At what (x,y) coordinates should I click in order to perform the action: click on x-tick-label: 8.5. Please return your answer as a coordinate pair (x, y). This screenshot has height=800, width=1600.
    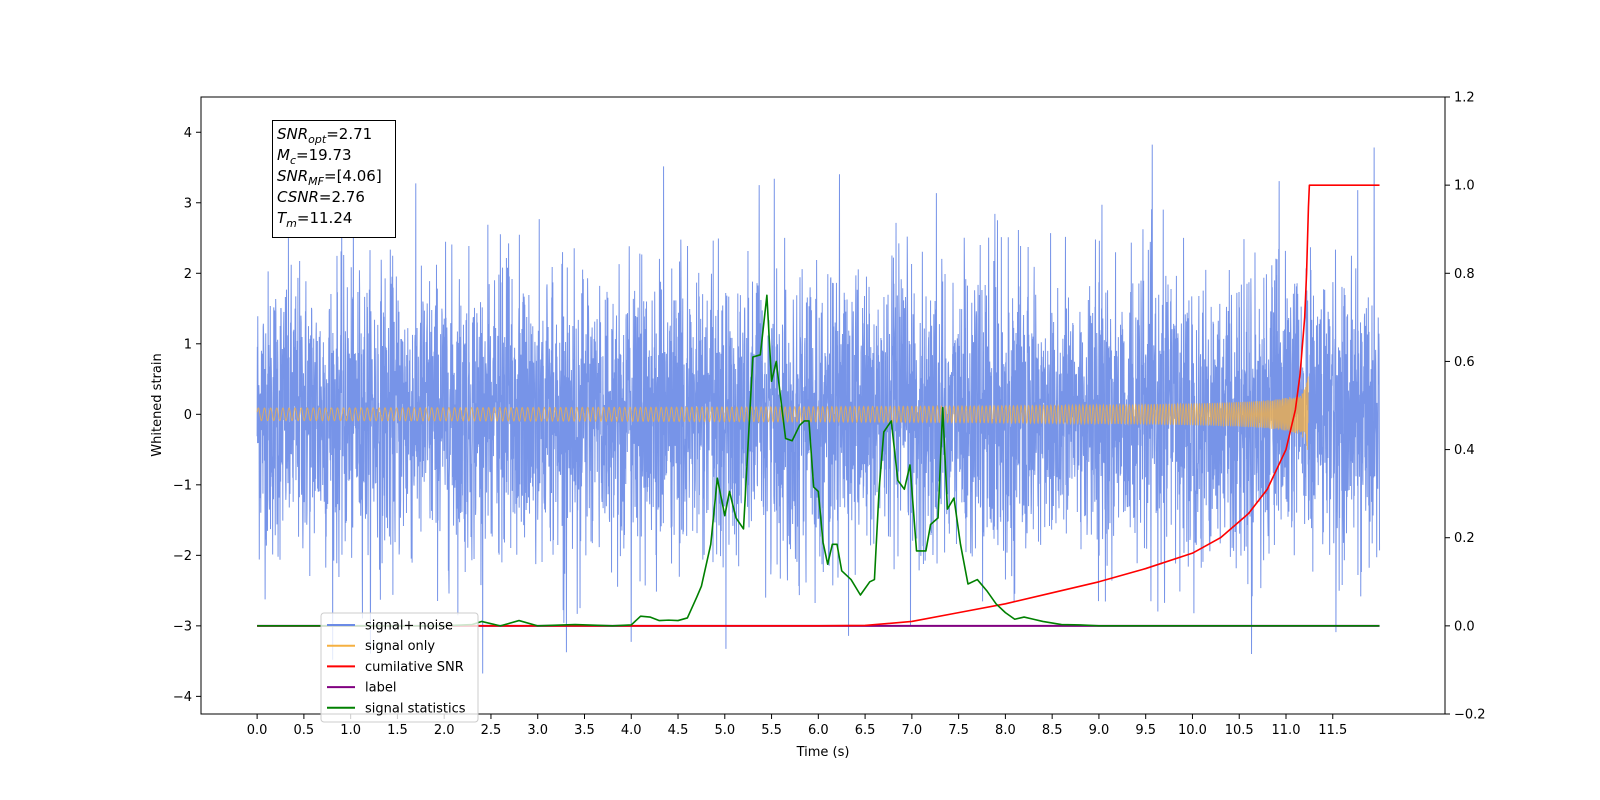
    Looking at the image, I should click on (1052, 730).